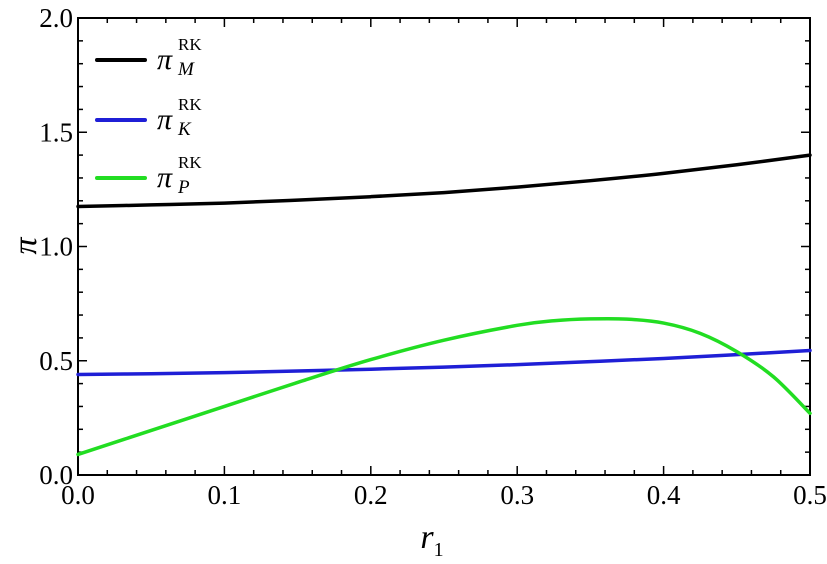 The width and height of the screenshot is (827, 564). What do you see at coordinates (56, 132) in the screenshot?
I see `y-tick-label: 1.5` at bounding box center [56, 132].